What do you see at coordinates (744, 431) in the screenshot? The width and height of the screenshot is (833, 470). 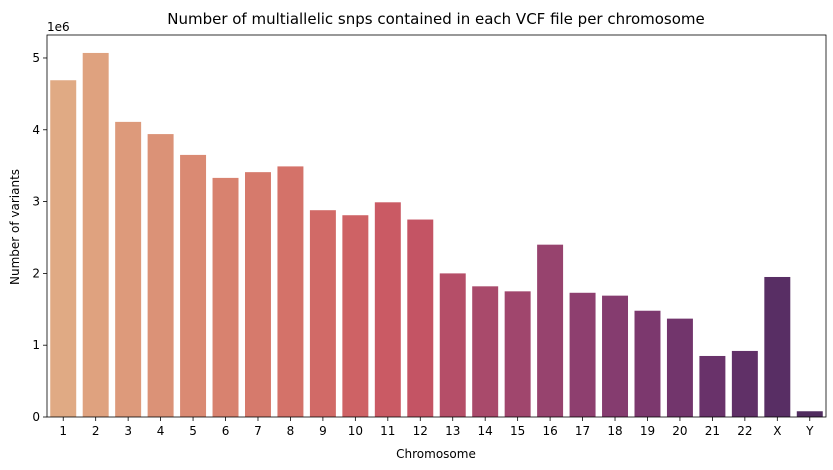 I see `x-tick-label: 22` at bounding box center [744, 431].